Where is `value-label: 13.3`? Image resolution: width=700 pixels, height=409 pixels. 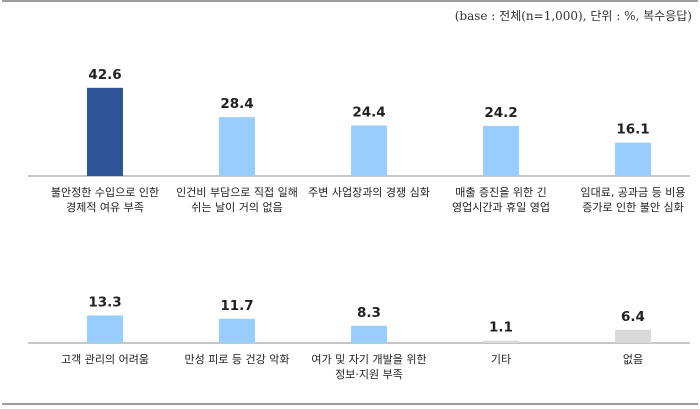
value-label: 13.3 is located at coordinates (104, 302).